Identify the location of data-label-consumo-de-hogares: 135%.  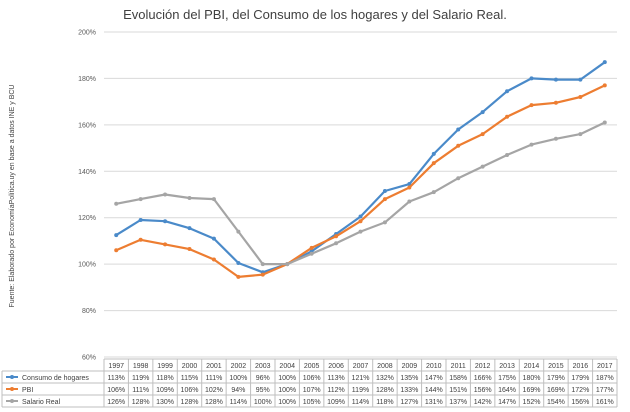
(409, 378).